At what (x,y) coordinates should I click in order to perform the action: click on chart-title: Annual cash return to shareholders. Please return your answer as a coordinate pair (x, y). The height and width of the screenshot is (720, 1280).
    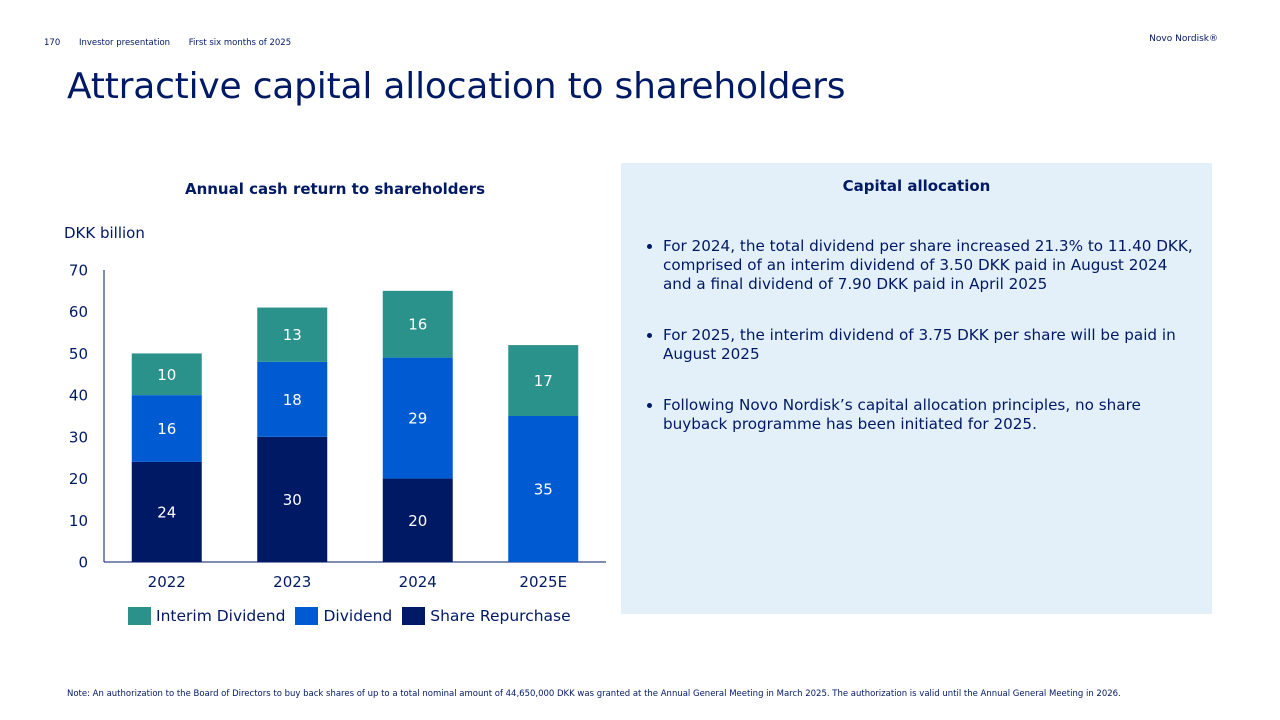
    Looking at the image, I should click on (335, 189).